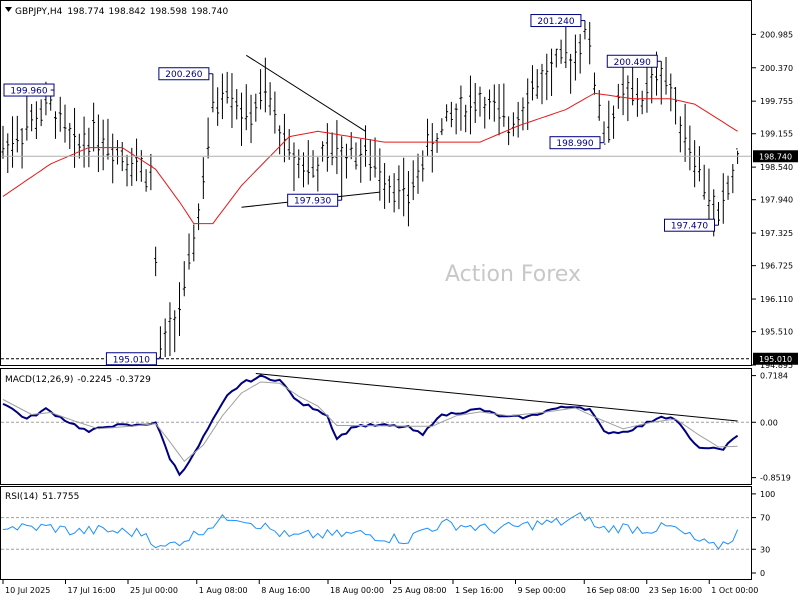 This screenshot has width=800, height=604. What do you see at coordinates (776, 233) in the screenshot?
I see `price-tick-label: 197.325` at bounding box center [776, 233].